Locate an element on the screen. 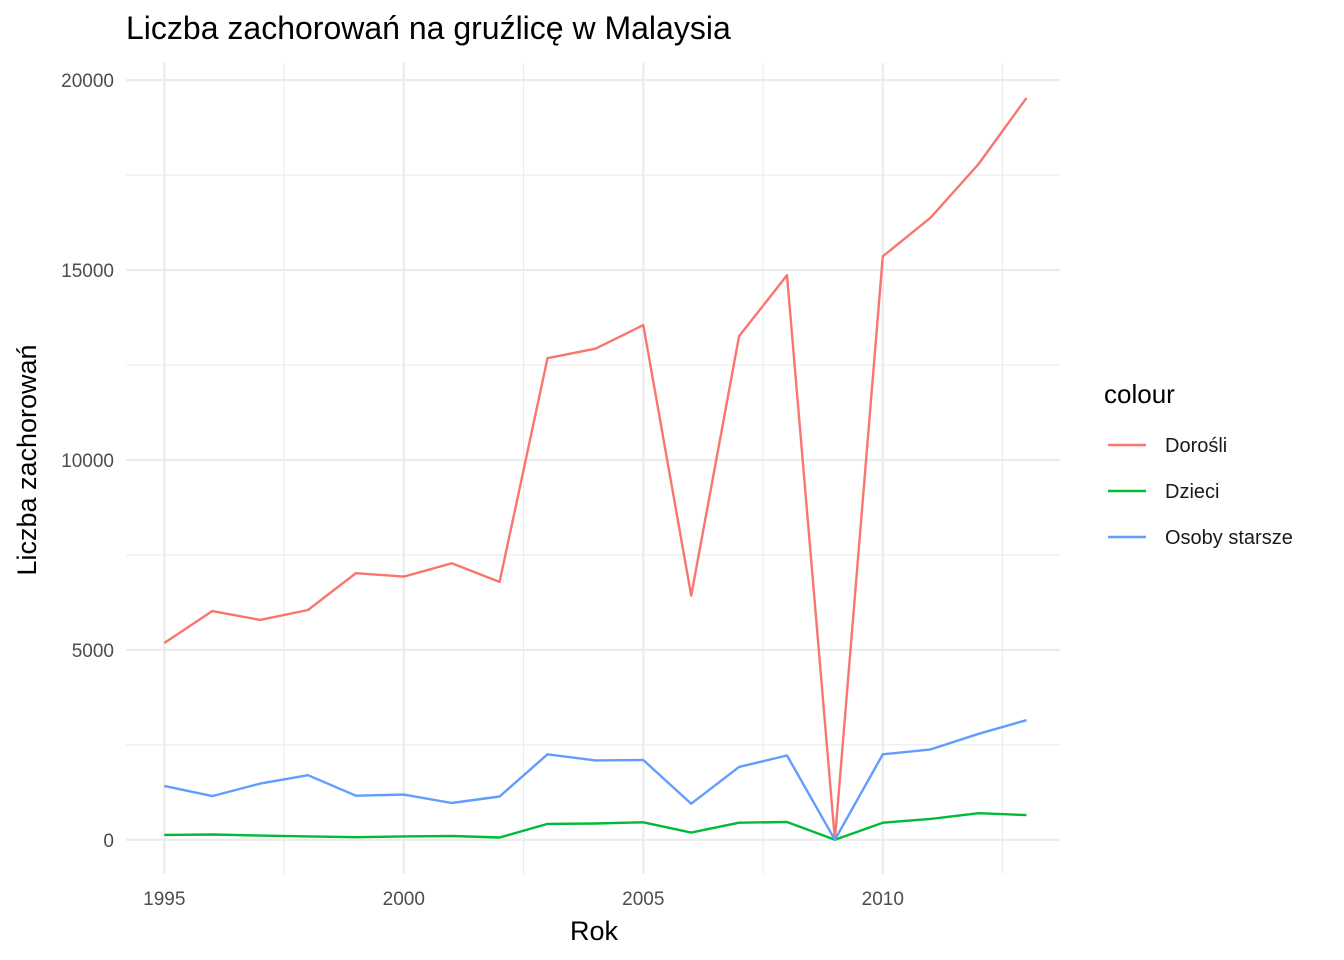  x-tick-label: 2005 is located at coordinates (643, 899).